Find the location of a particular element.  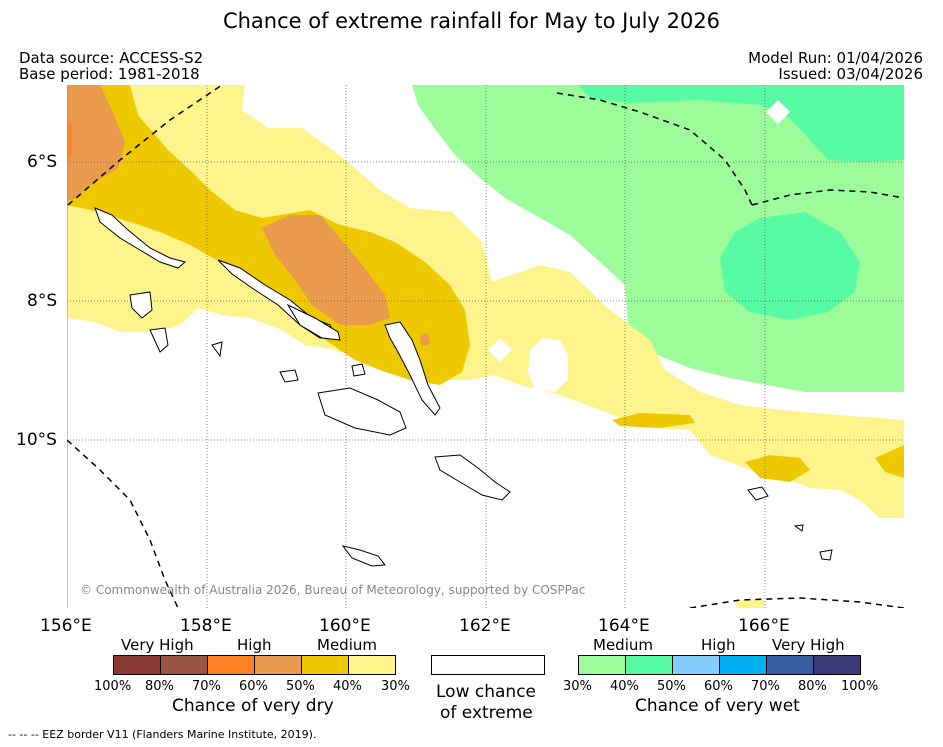

low-chance-caption-line1: Low chance is located at coordinates (486, 692).